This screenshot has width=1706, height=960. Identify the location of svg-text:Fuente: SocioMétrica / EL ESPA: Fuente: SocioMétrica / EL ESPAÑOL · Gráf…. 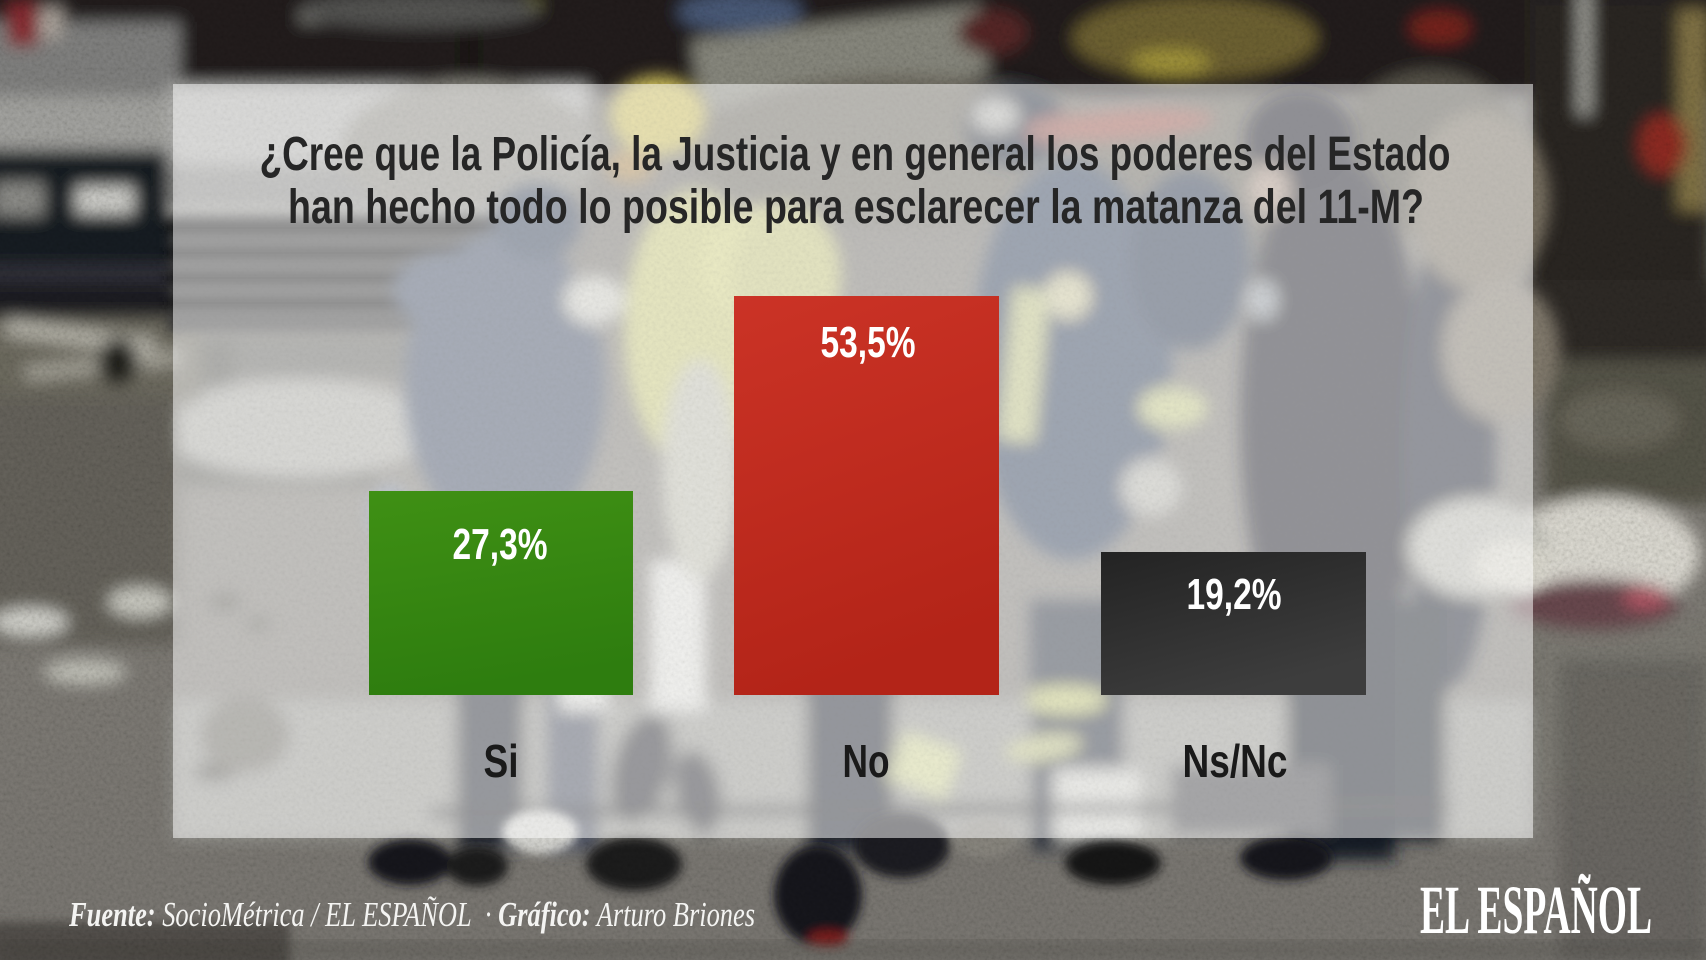
(411, 914).